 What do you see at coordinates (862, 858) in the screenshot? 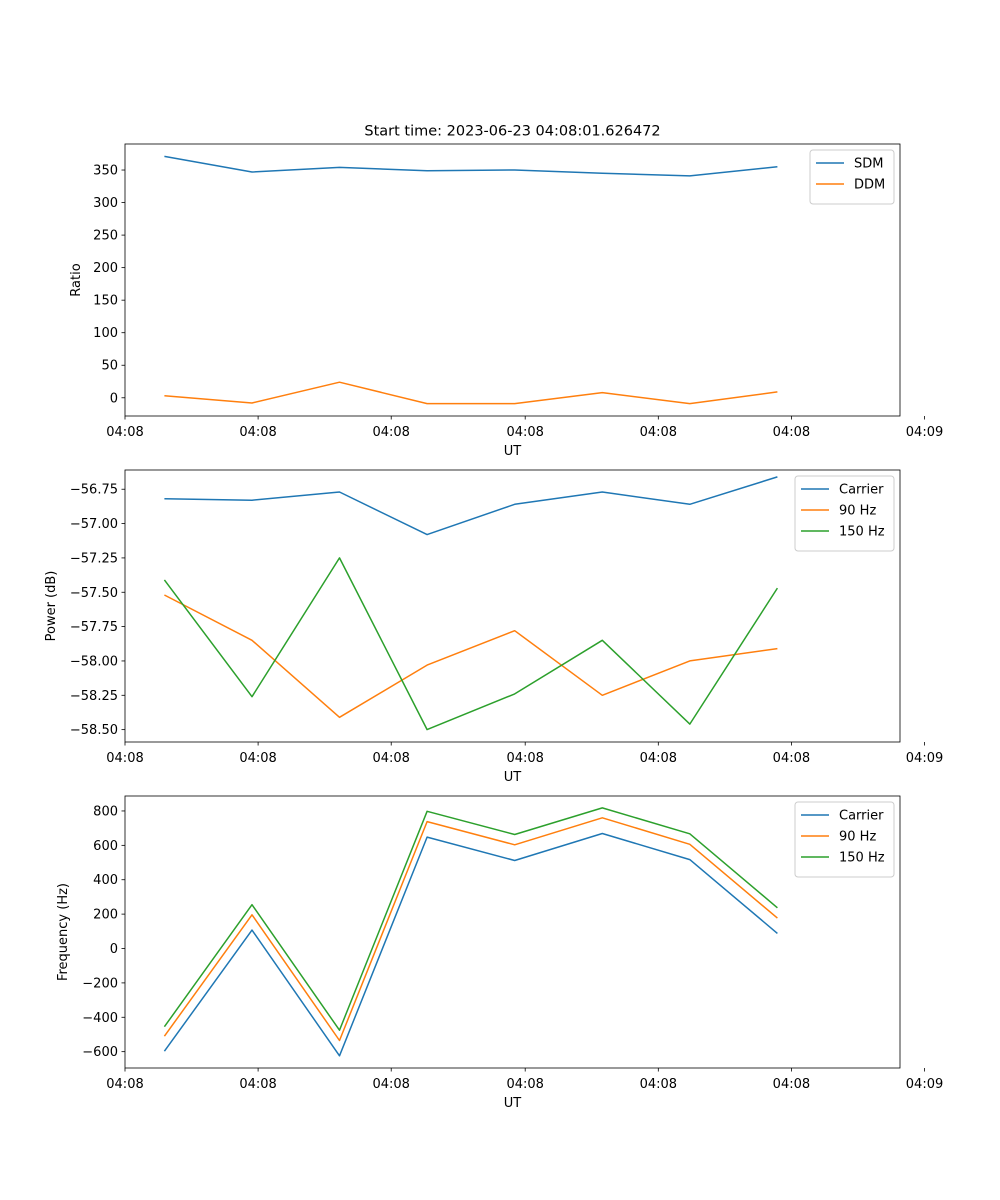
I see `legend-label: 150 Hz` at bounding box center [862, 858].